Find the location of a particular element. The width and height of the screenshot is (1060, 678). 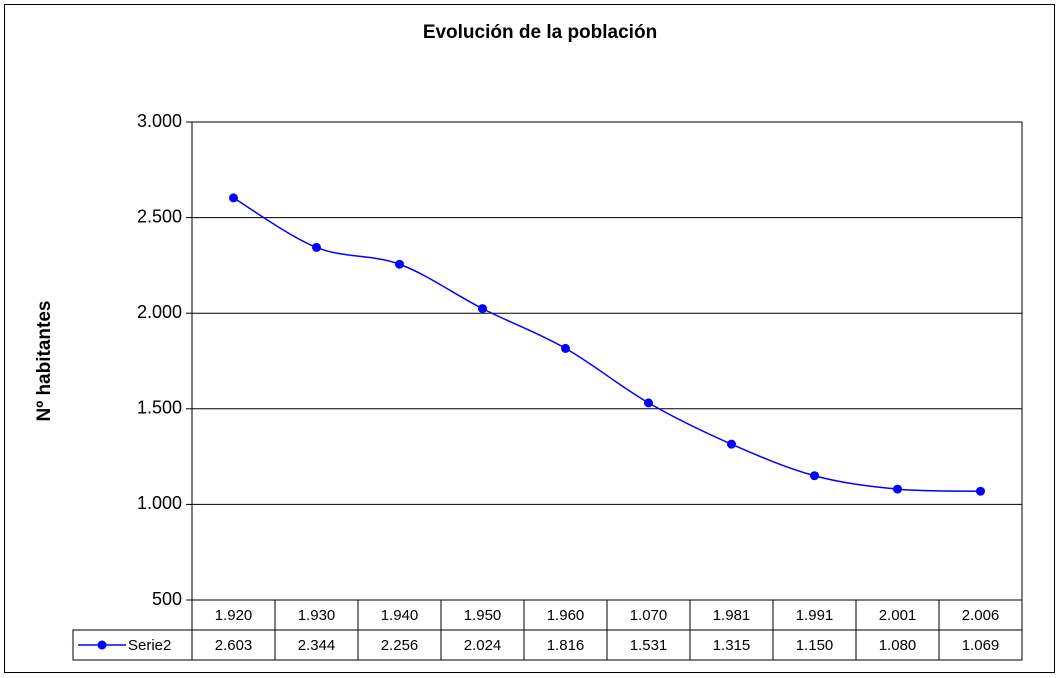

x-tick-label: 1.920 is located at coordinates (234, 615).